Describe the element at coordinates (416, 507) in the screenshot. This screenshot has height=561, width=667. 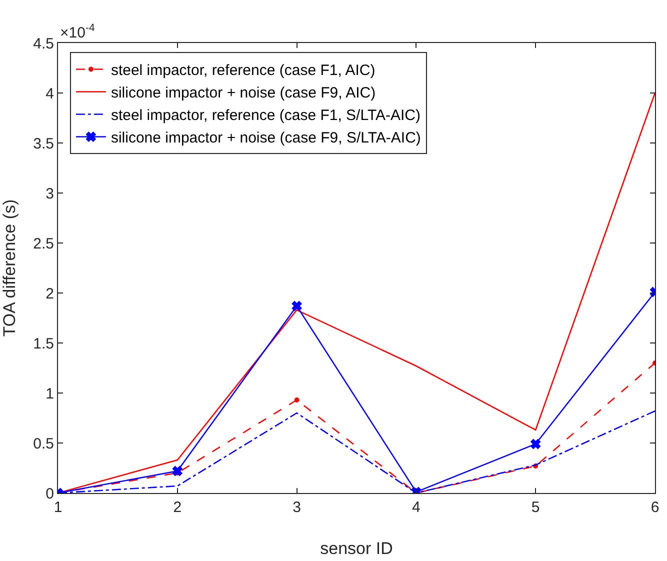
I see `x-tick-label: 4` at that location.